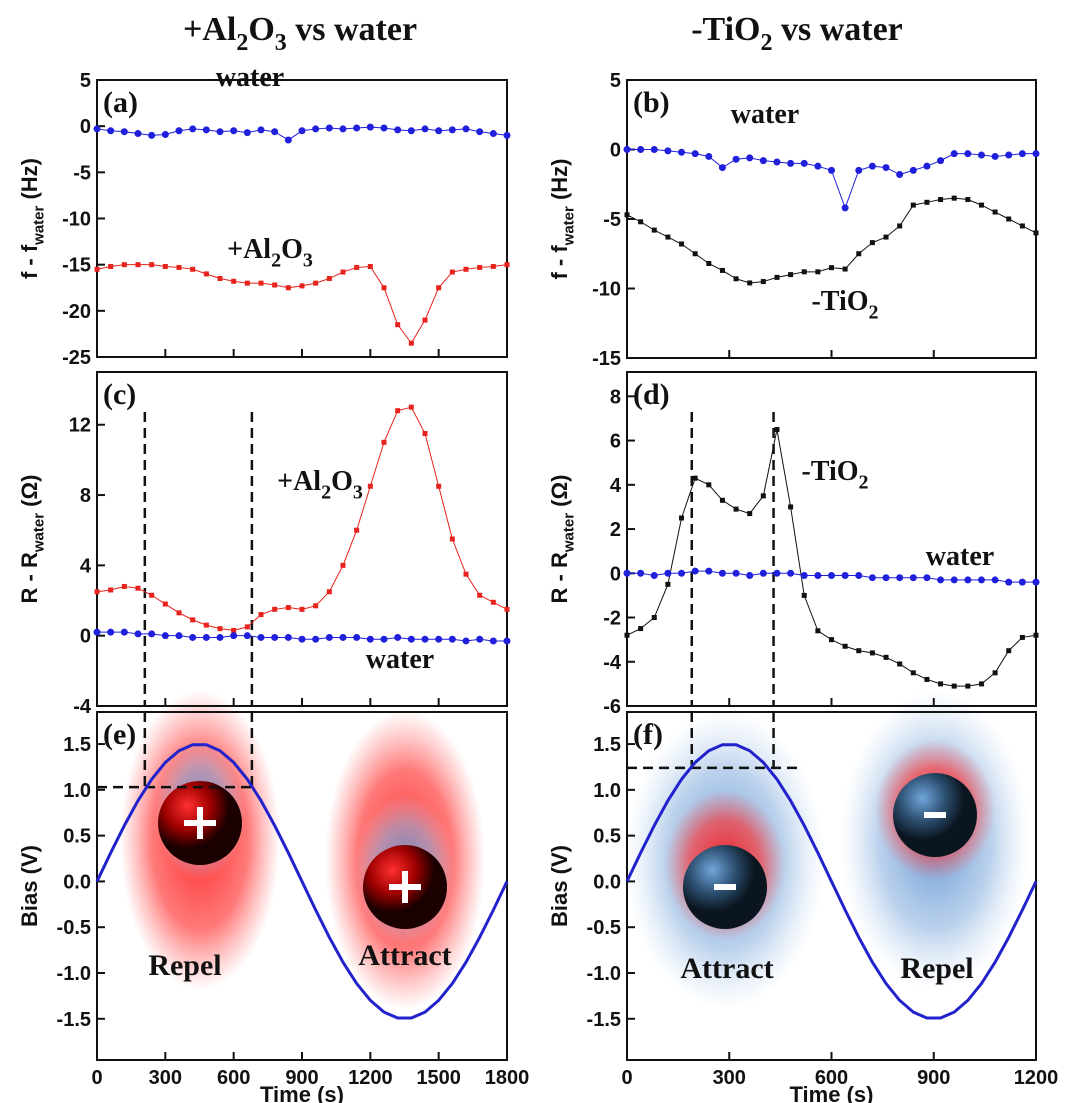  What do you see at coordinates (507, 1078) in the screenshot?
I see `x-tick-label: 1800` at bounding box center [507, 1078].